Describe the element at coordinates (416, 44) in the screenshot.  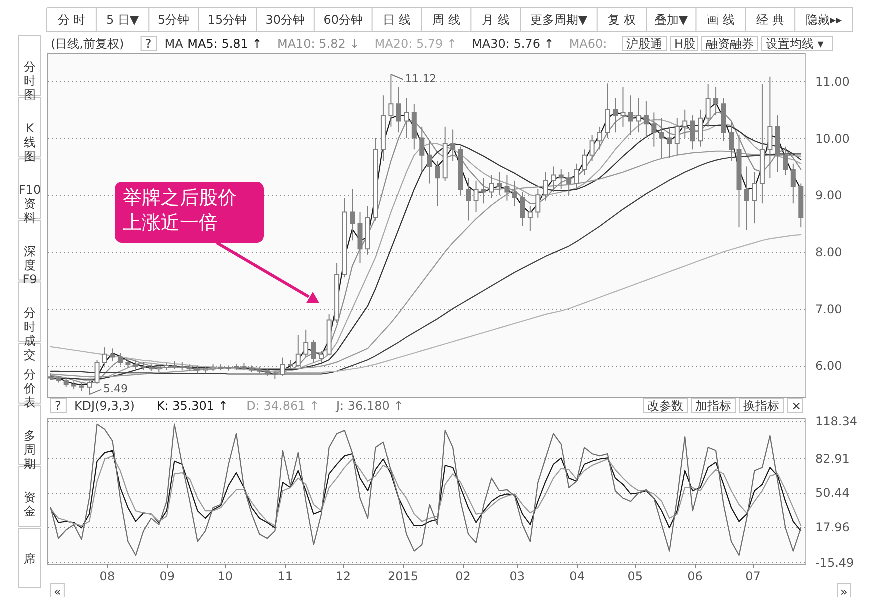
I see `text: MA20: 5.79 ↑` at that location.